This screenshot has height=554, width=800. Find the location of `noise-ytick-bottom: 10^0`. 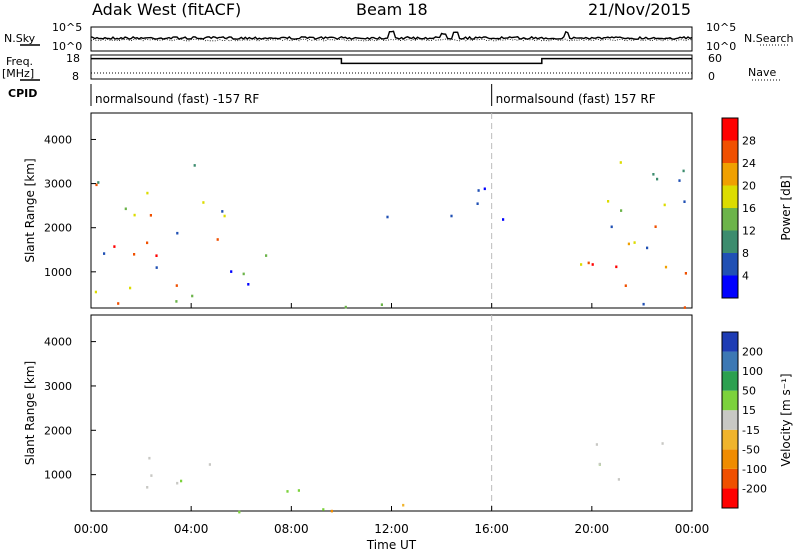

noise-ytick-bottom: 10^0 is located at coordinates (67, 46).